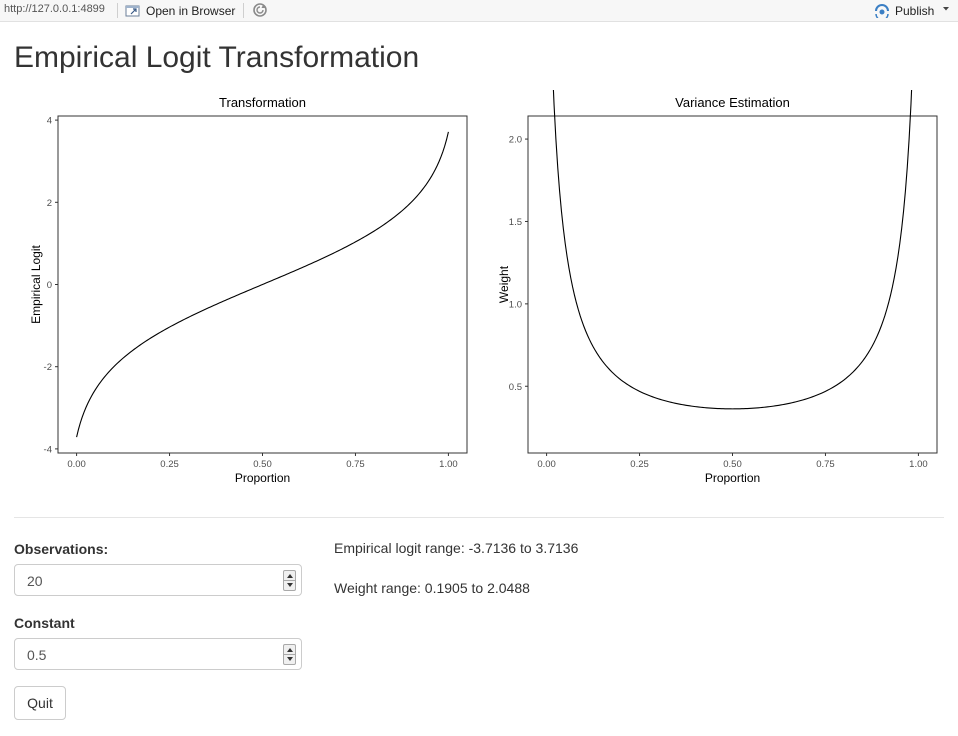 The image size is (958, 736). Describe the element at coordinates (132, 10) in the screenshot. I see `open-in-browser-icon` at that location.